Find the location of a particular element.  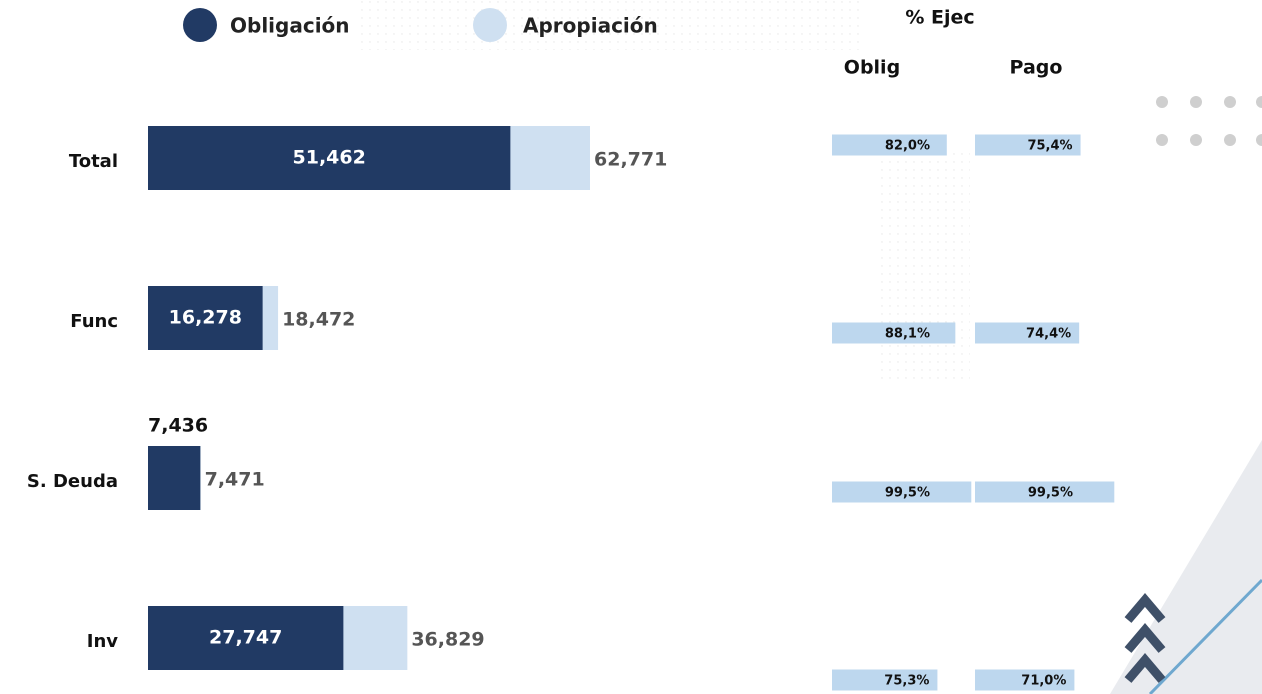

pct-label: 88,1% is located at coordinates (907, 334).